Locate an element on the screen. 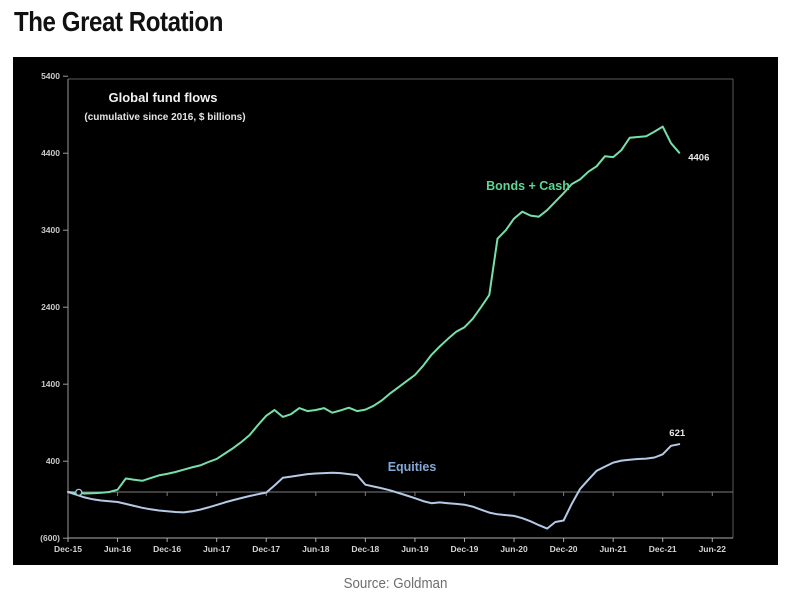 The height and width of the screenshot is (608, 791). y-tick-label: 4400 is located at coordinates (50, 153).